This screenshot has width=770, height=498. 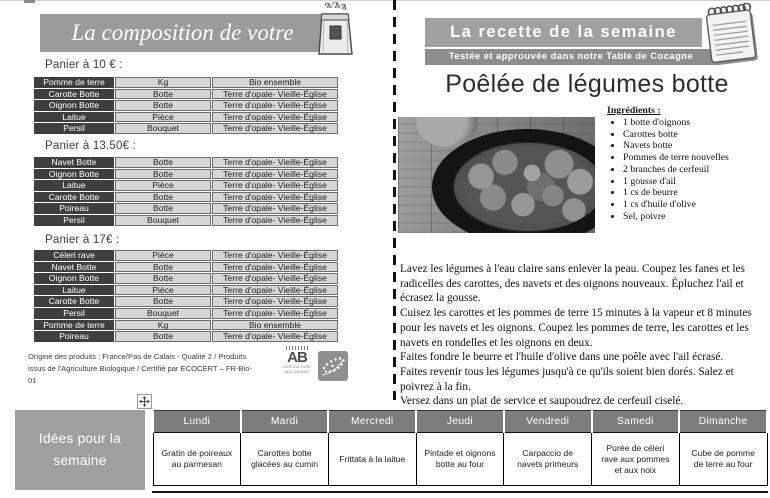 I want to click on day-header-cell: Samedi, so click(x=635, y=421).